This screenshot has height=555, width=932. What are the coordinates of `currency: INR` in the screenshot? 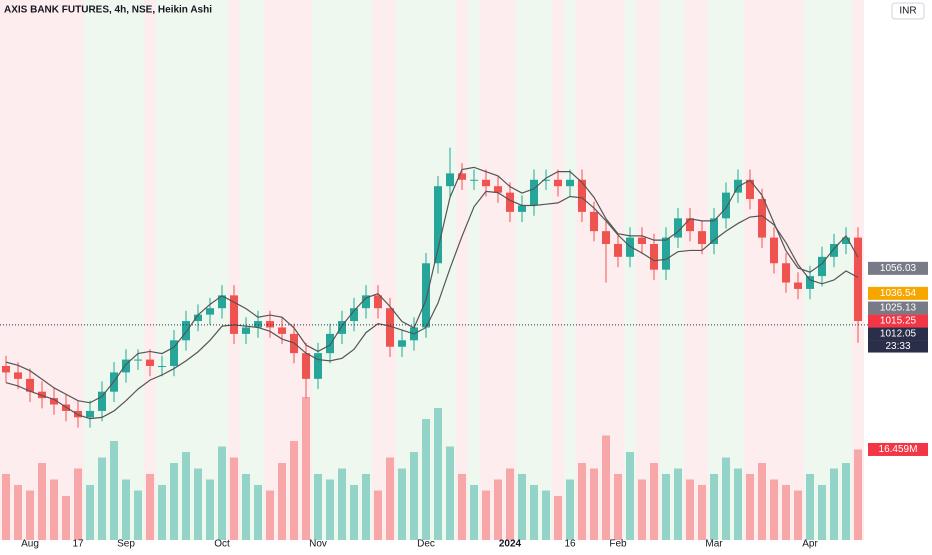 It's located at (907, 11).